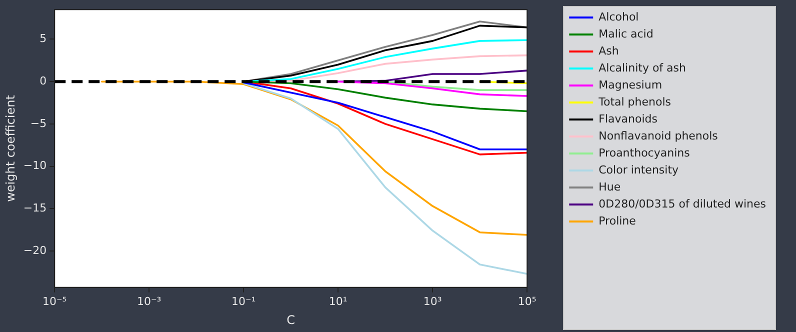  What do you see at coordinates (630, 85) in the screenshot?
I see `legend-label: Magnesium` at bounding box center [630, 85].